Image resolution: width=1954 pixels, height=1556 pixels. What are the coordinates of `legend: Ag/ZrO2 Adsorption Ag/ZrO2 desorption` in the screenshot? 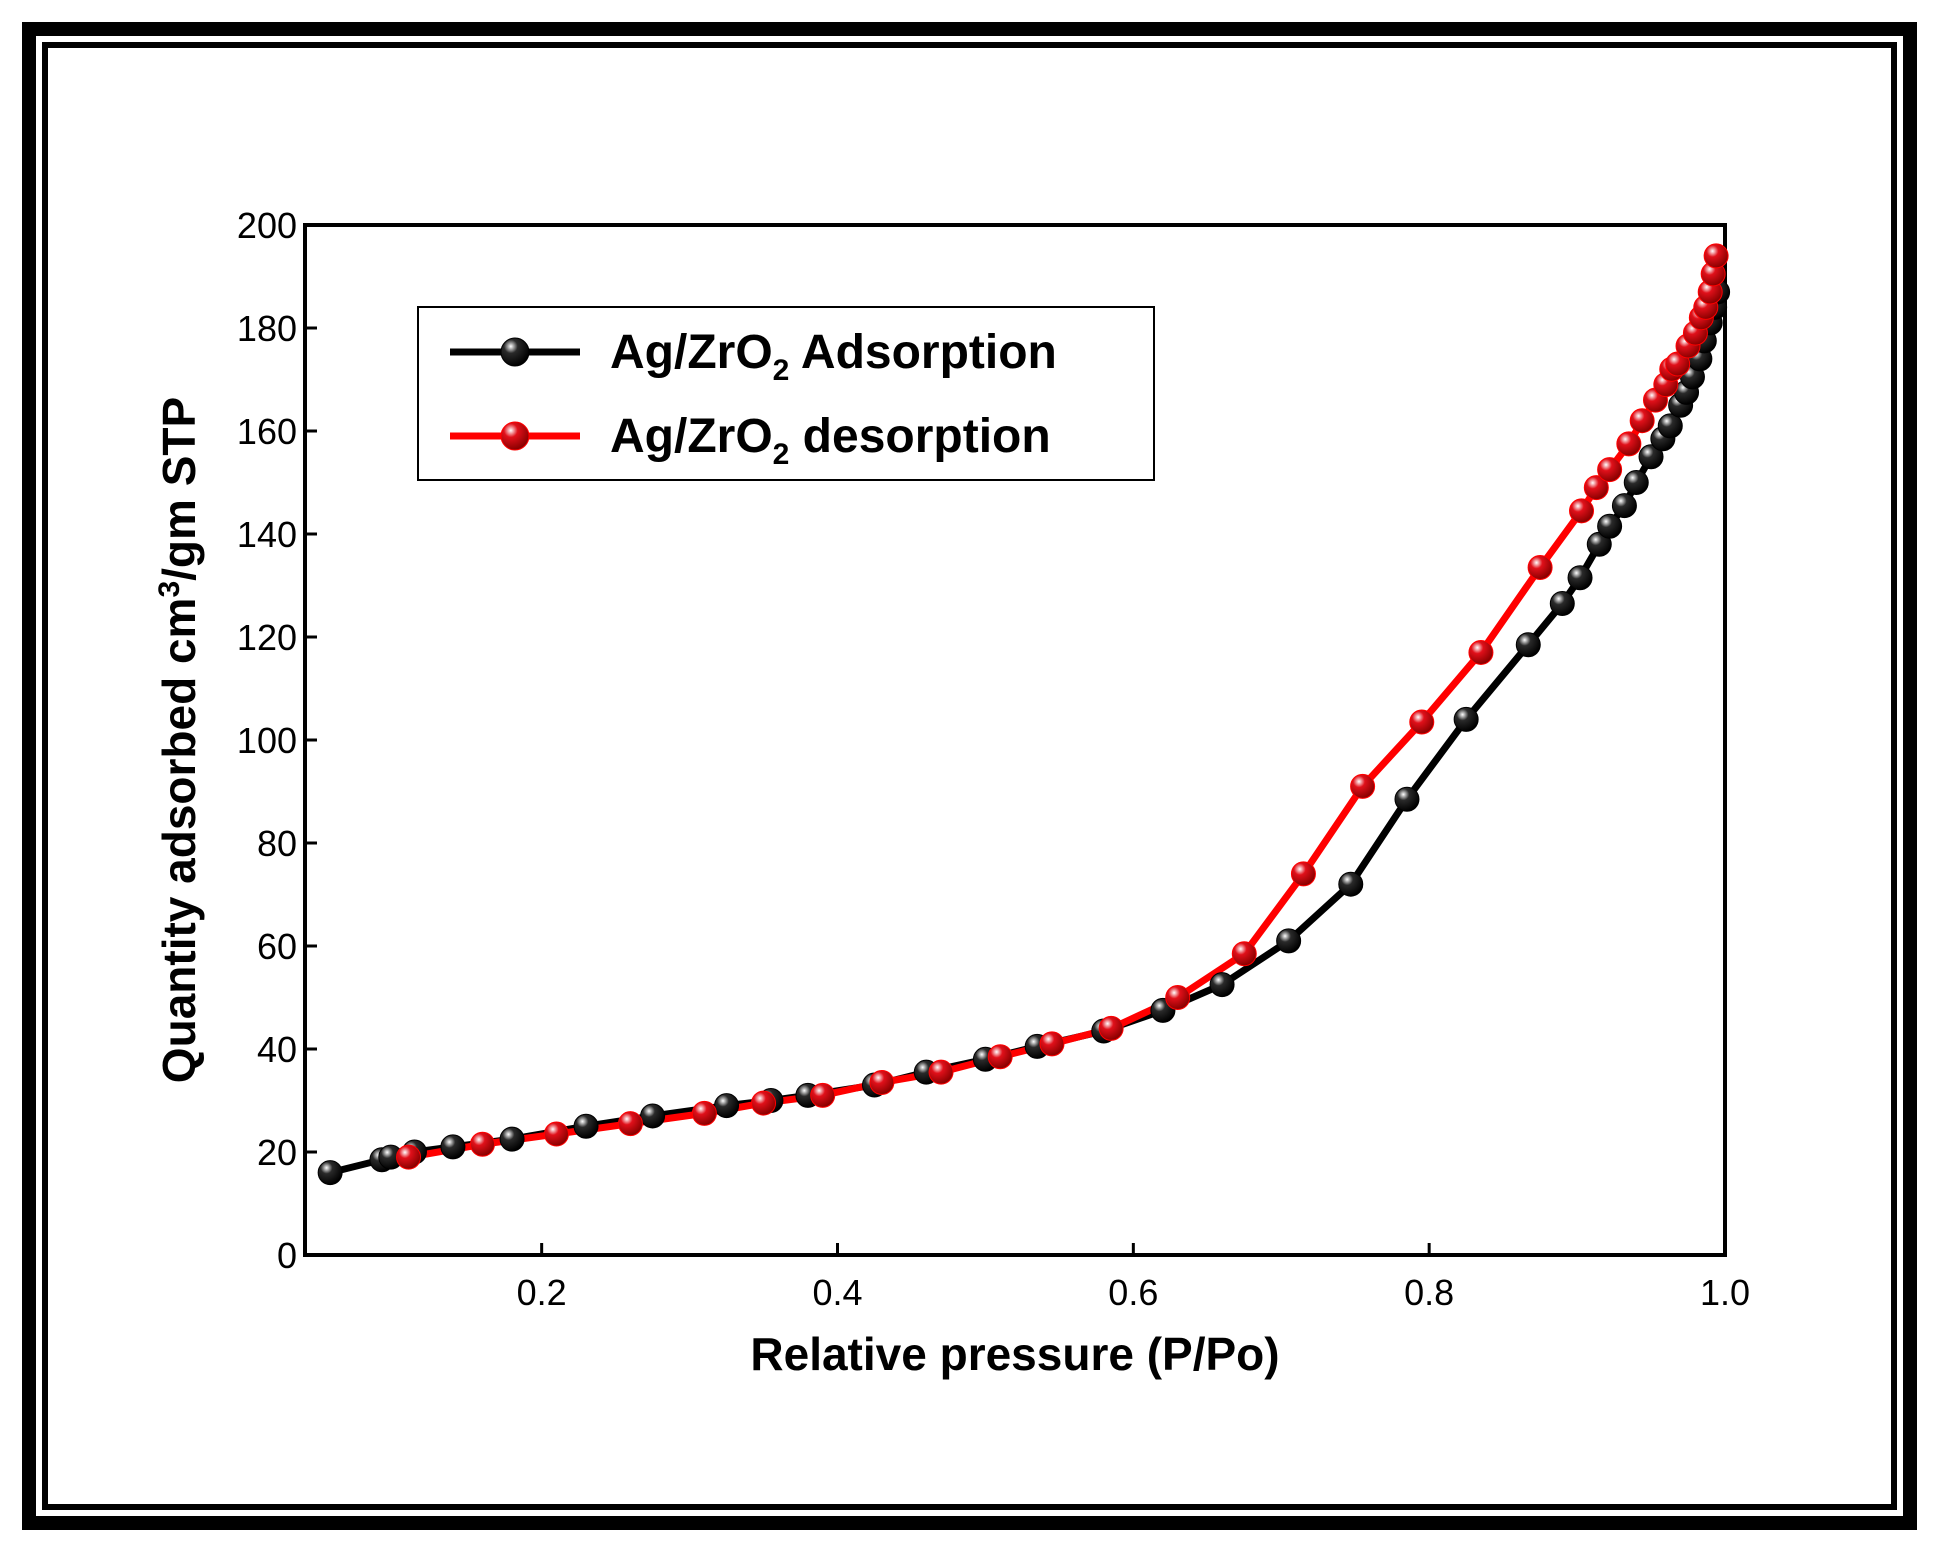 It's located at (786, 393).